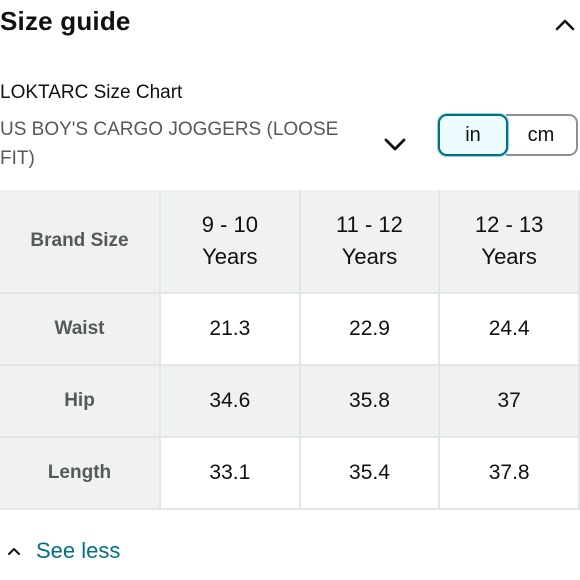 This screenshot has height=580, width=580. I want to click on table-row-waist: Waist 21.3 22.9 24.4, so click(290, 329).